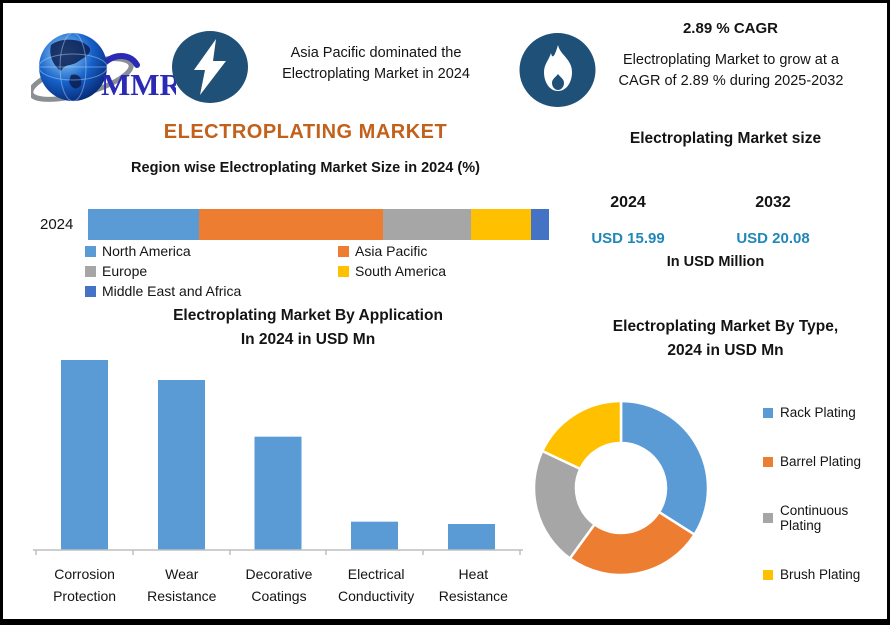 This screenshot has height=625, width=890. I want to click on x-axis-label: Heat Resistance, so click(473, 585).